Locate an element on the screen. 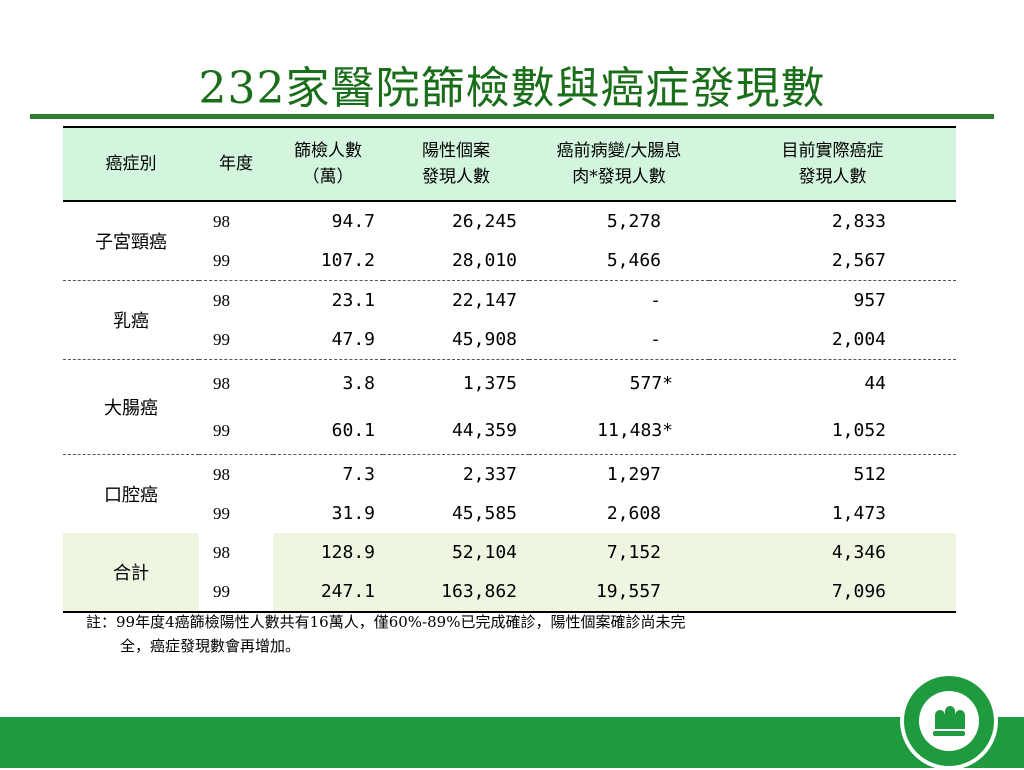 This screenshot has width=1024, height=770. precancer-cell: 5,278 is located at coordinates (633, 221).